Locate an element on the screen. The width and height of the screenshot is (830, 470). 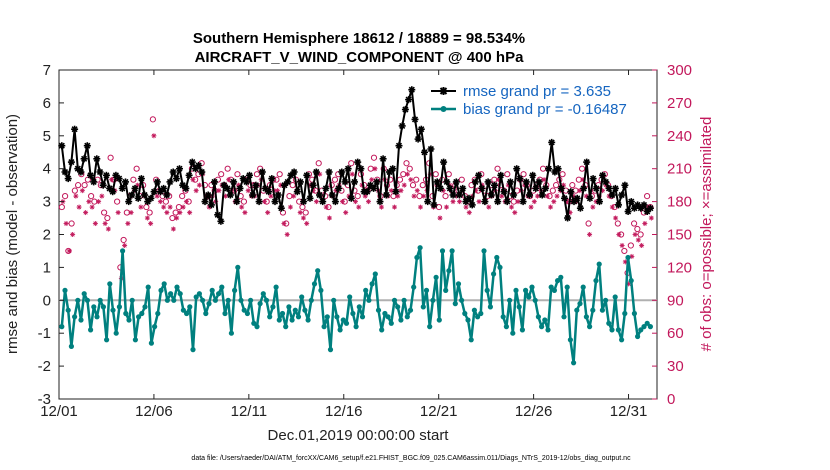
y2-tick-label: 60 is located at coordinates (675, 333).